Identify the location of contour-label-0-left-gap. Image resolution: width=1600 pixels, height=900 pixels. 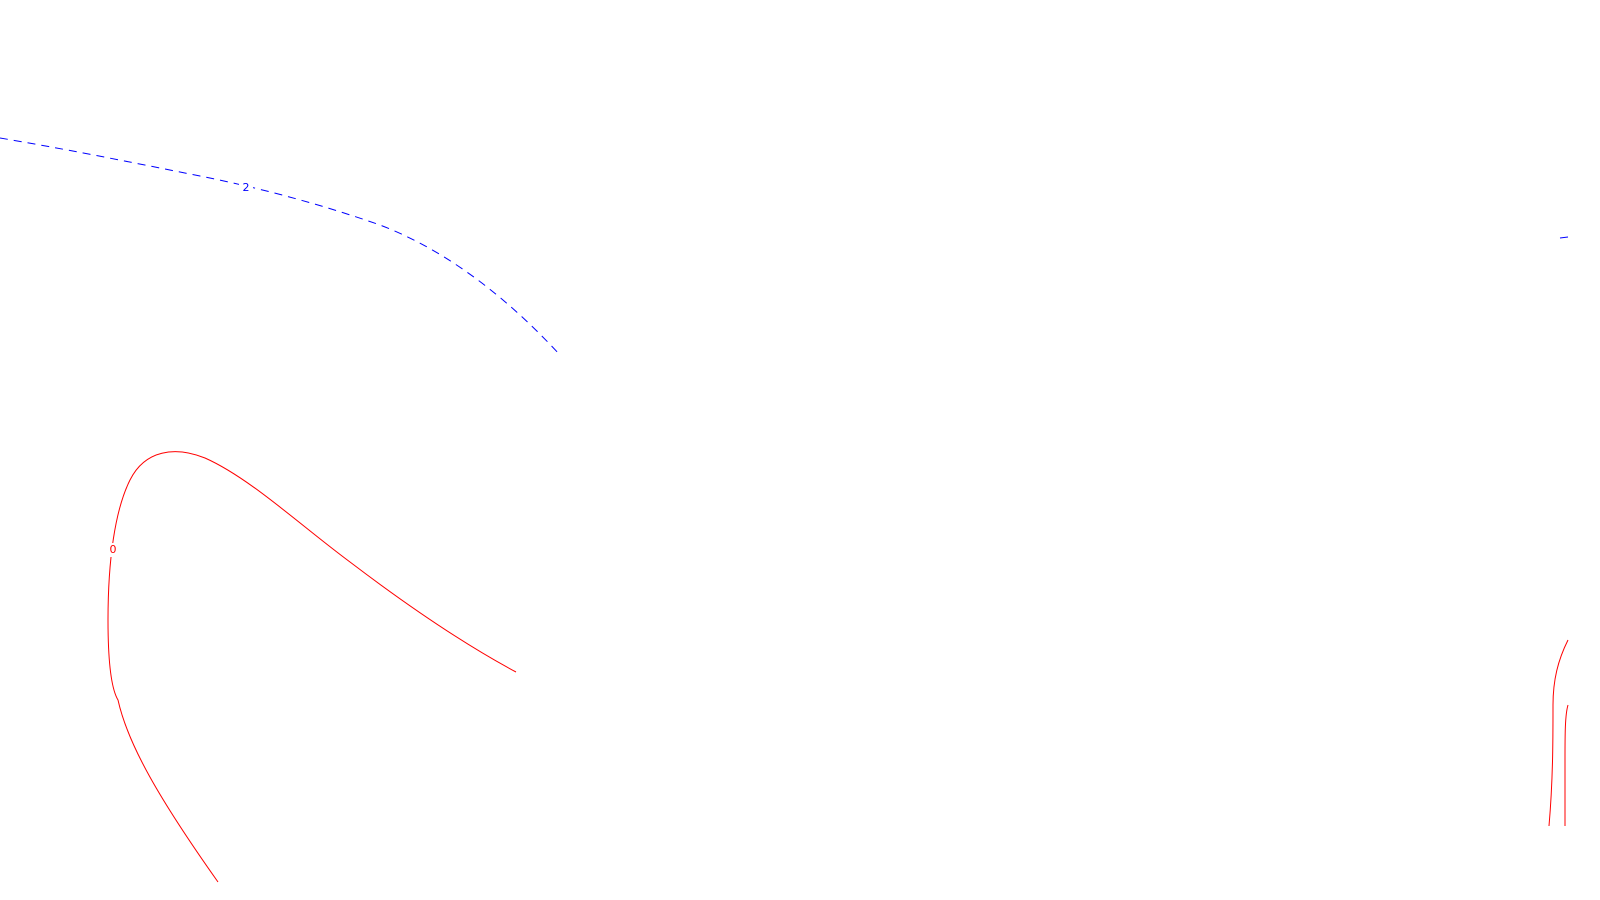
(112, 550).